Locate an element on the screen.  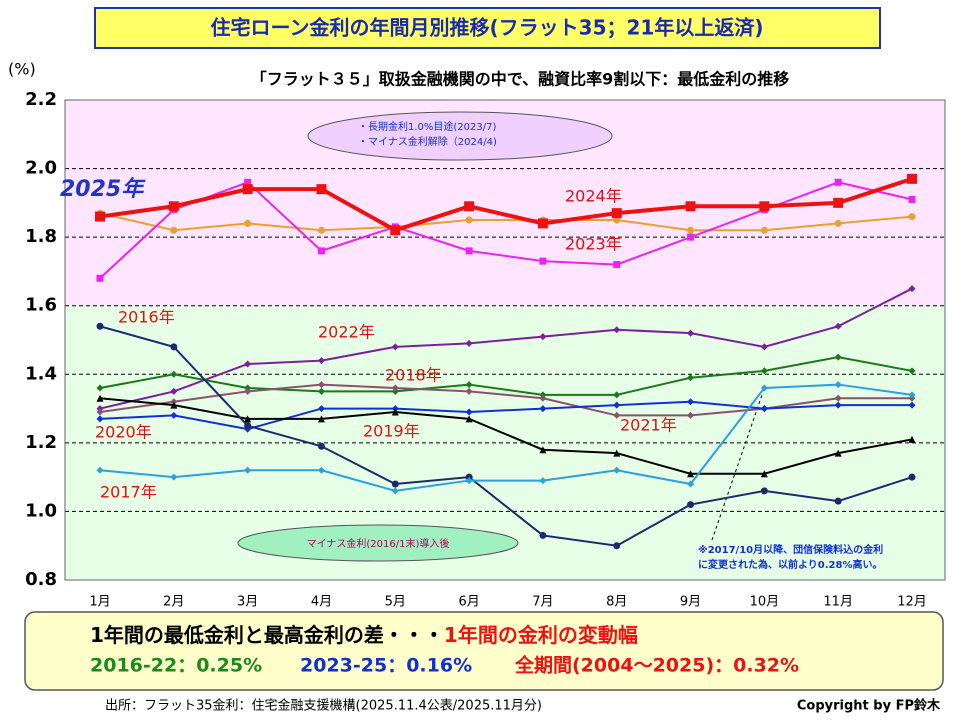
annotation: ・長期金利1.0%目途(2023/7) is located at coordinates (427, 126).